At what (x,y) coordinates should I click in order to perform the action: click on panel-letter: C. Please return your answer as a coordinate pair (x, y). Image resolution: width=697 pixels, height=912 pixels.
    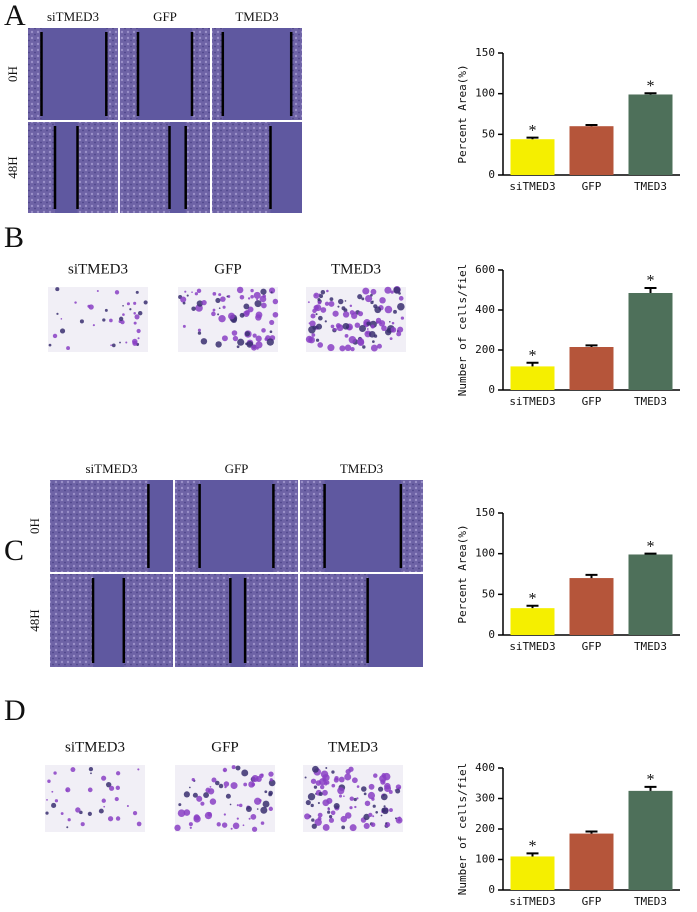
    Looking at the image, I should click on (14, 550).